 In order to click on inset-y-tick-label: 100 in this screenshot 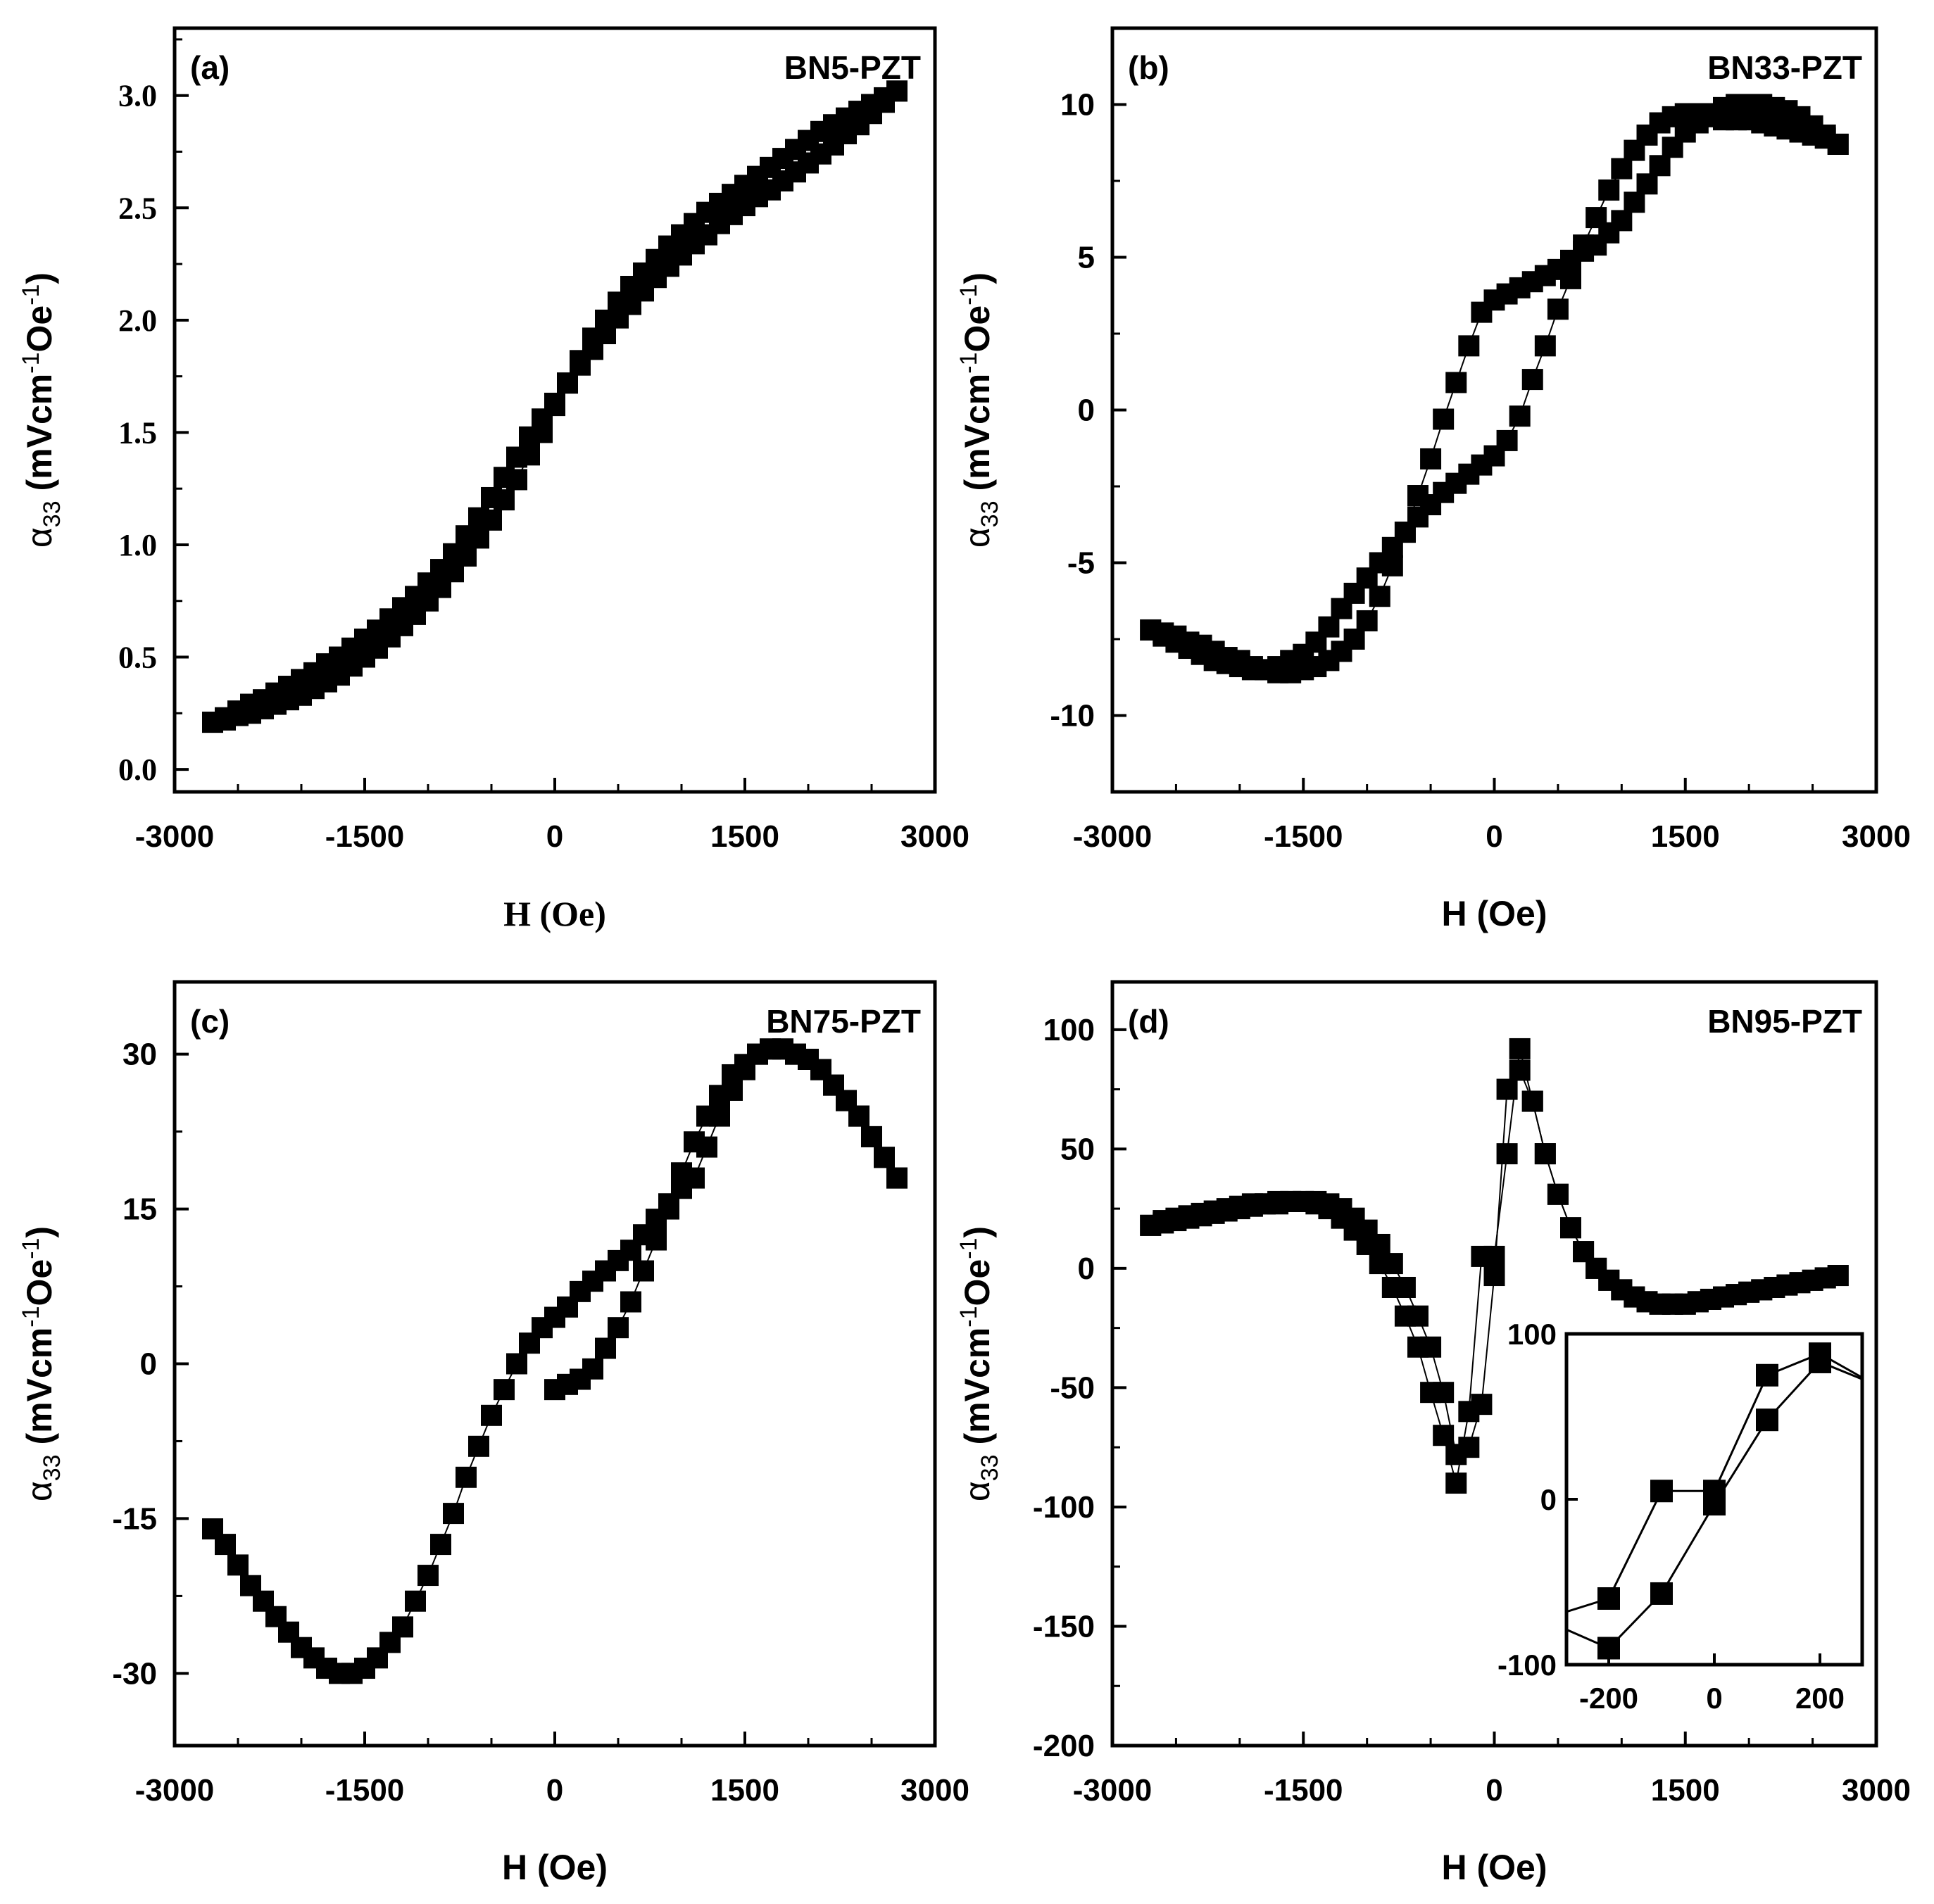, I will do `click(1532, 1335)`.